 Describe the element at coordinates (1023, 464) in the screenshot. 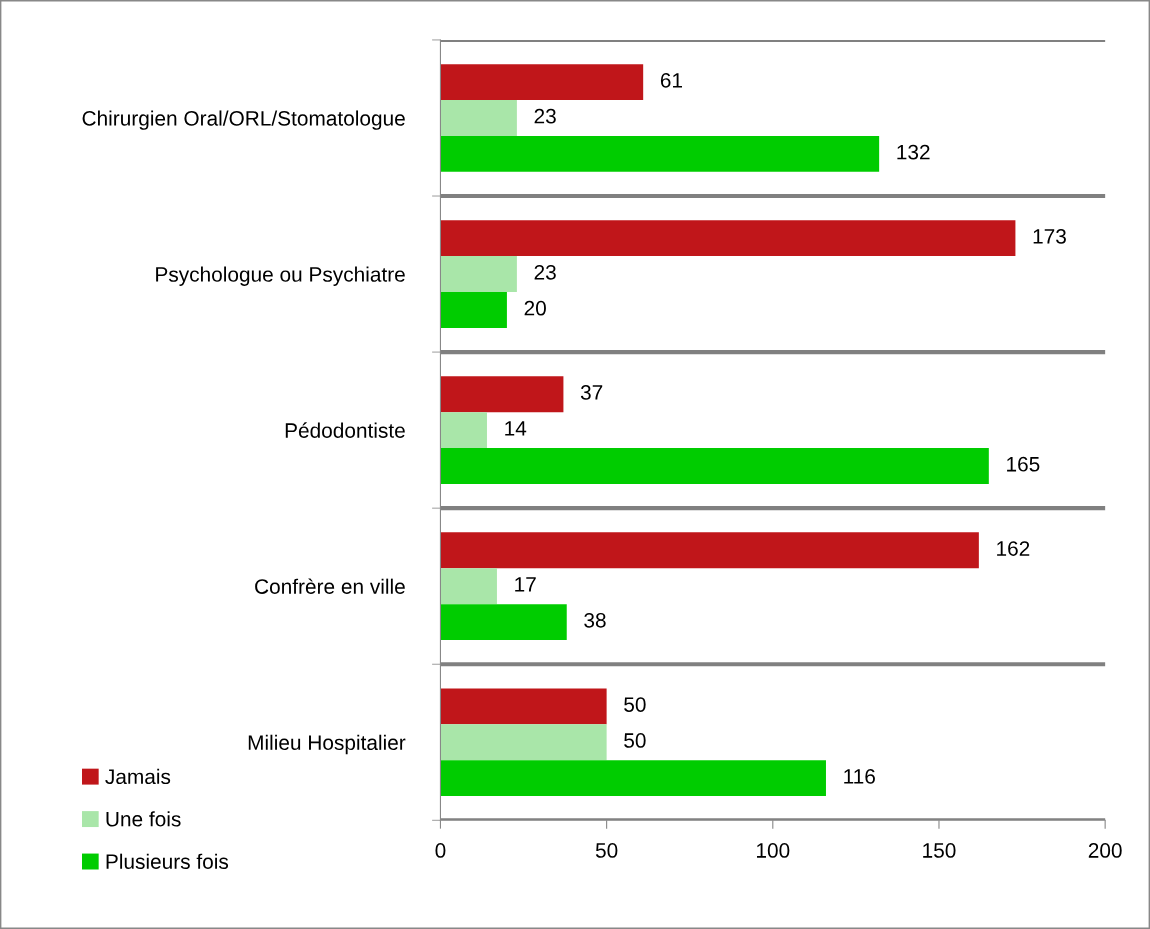

I see `data-label: 165` at that location.